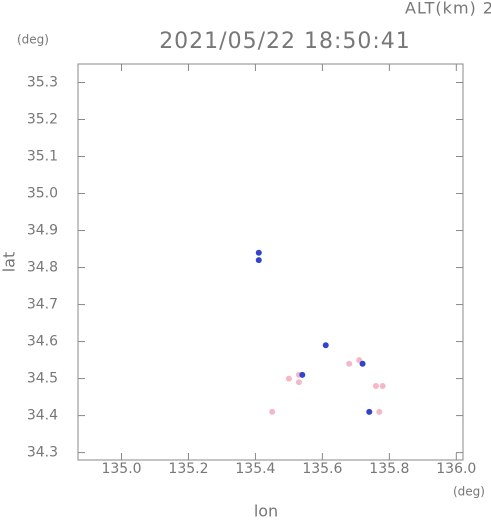 Image resolution: width=491 pixels, height=521 pixels. I want to click on y-tick-label: 34.5, so click(42, 379).